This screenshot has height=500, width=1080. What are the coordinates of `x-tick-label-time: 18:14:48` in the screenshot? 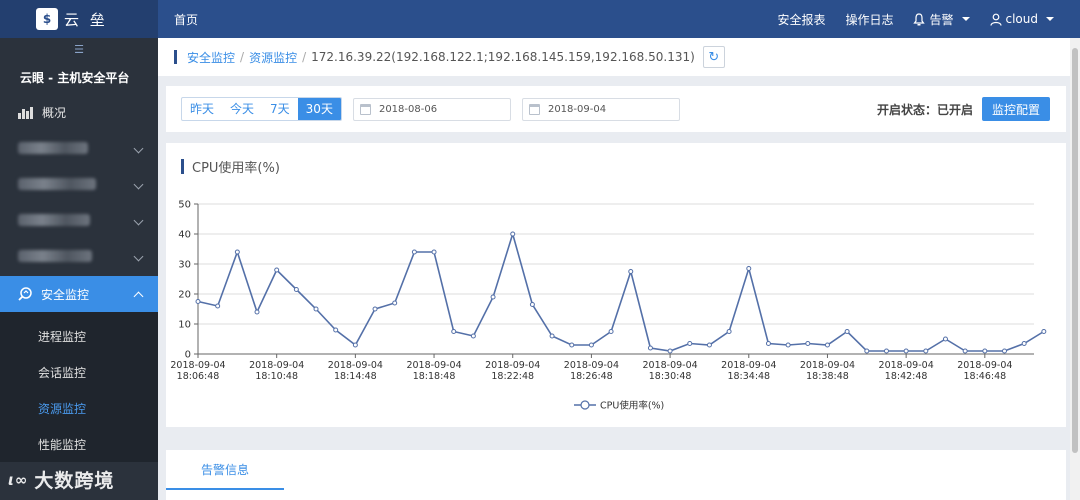 It's located at (355, 376).